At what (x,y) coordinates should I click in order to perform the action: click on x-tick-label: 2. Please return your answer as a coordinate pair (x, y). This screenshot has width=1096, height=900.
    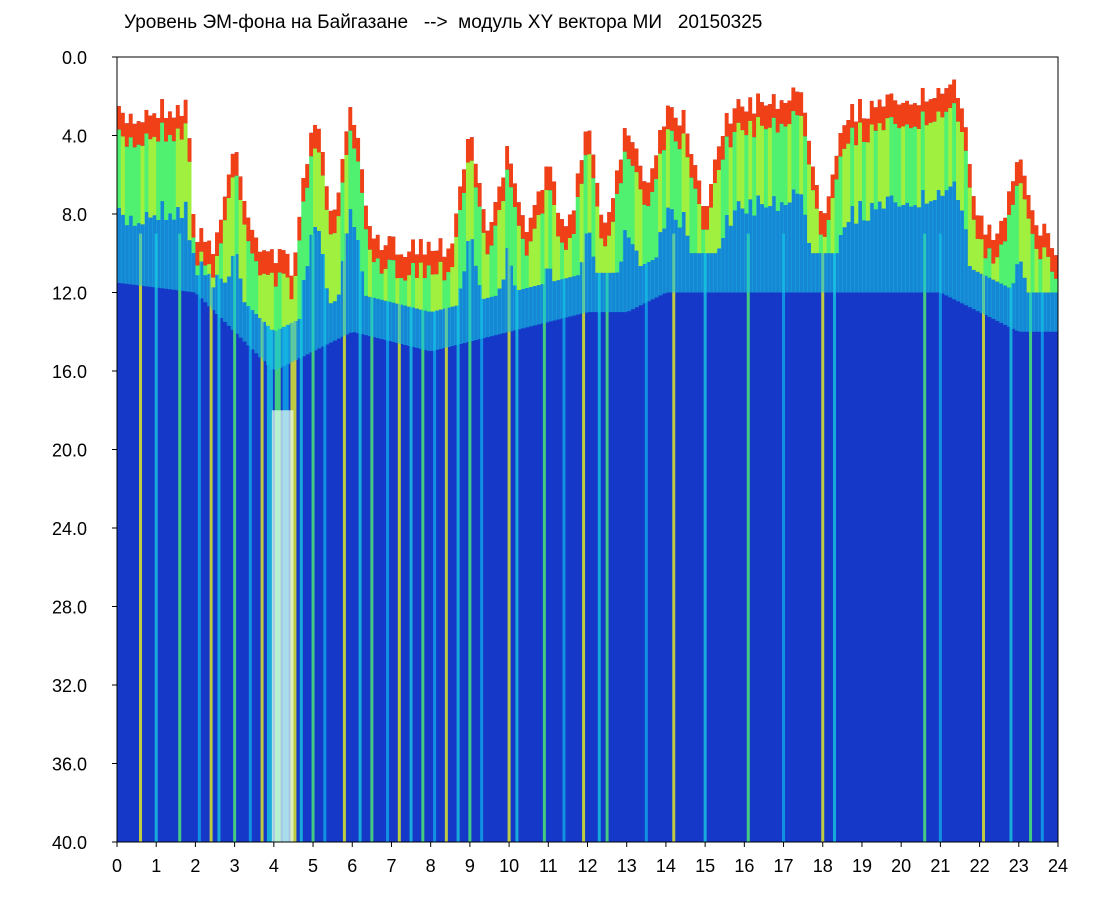
    Looking at the image, I should click on (195, 866).